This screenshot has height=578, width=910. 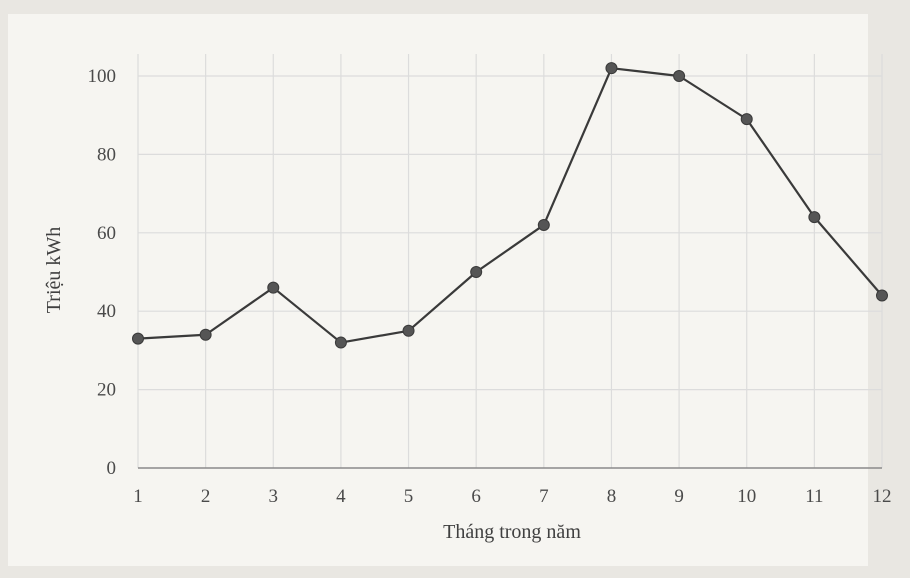 What do you see at coordinates (544, 496) in the screenshot?
I see `x-tick-label: 7` at bounding box center [544, 496].